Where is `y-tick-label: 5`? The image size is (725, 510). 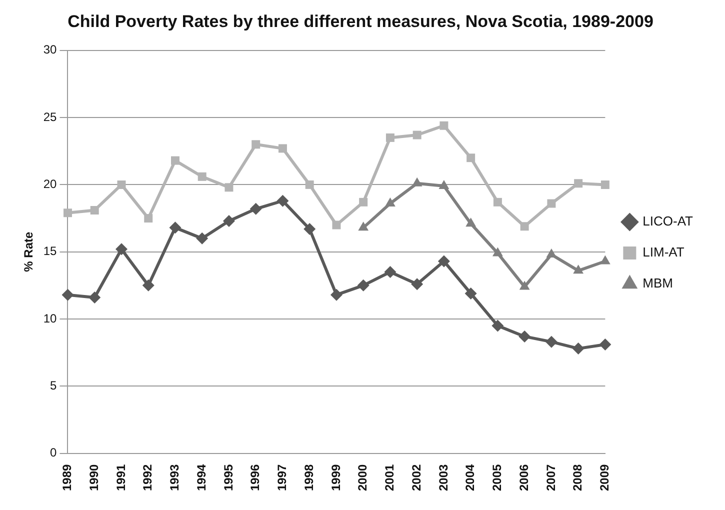
y-tick-label: 5 is located at coordinates (54, 385).